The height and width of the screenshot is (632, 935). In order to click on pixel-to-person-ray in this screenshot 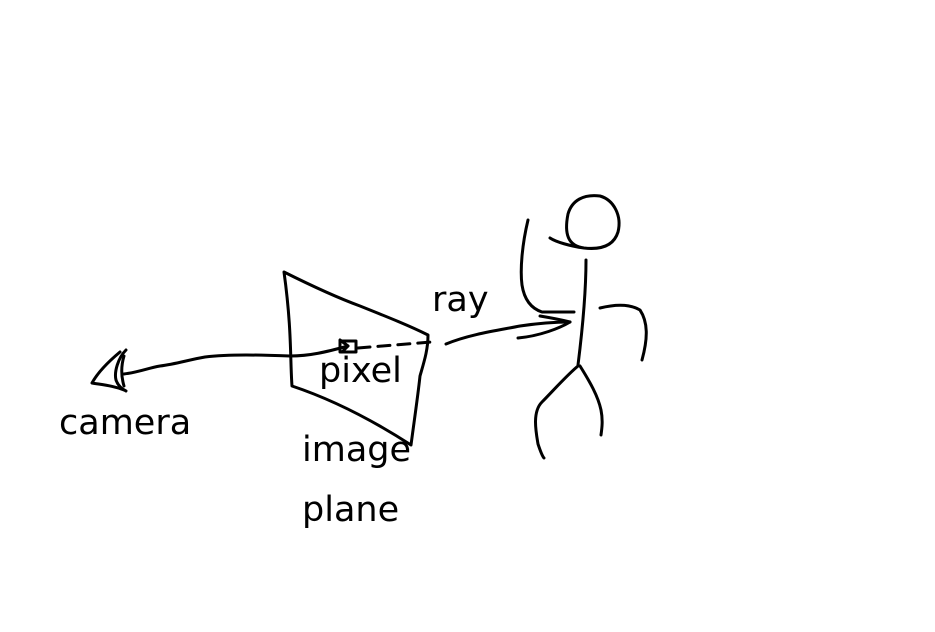, I will do `click(508, 333)`.